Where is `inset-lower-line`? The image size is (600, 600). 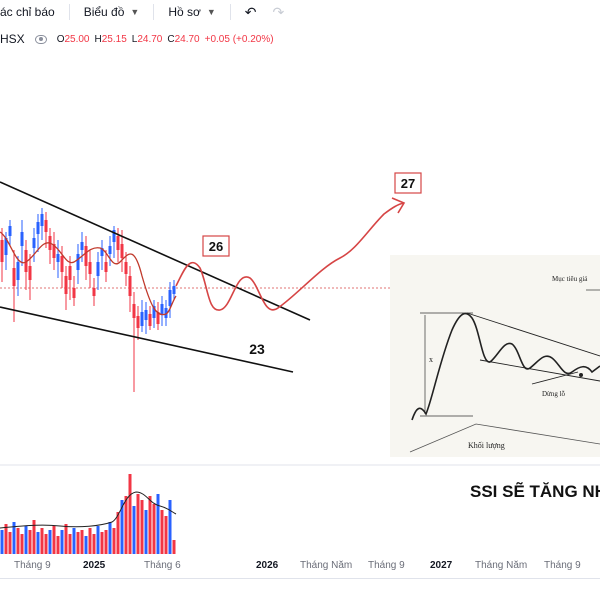 inset-lower-line is located at coordinates (539, 370).